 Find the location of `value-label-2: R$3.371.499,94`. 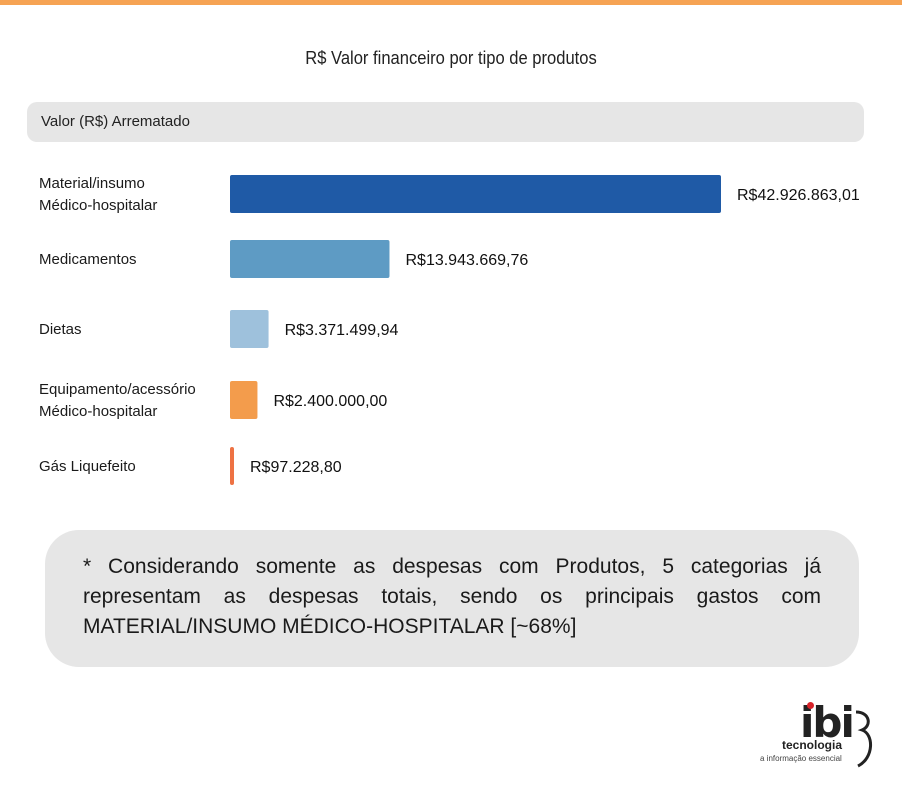

value-label-2: R$3.371.499,94 is located at coordinates (342, 330).